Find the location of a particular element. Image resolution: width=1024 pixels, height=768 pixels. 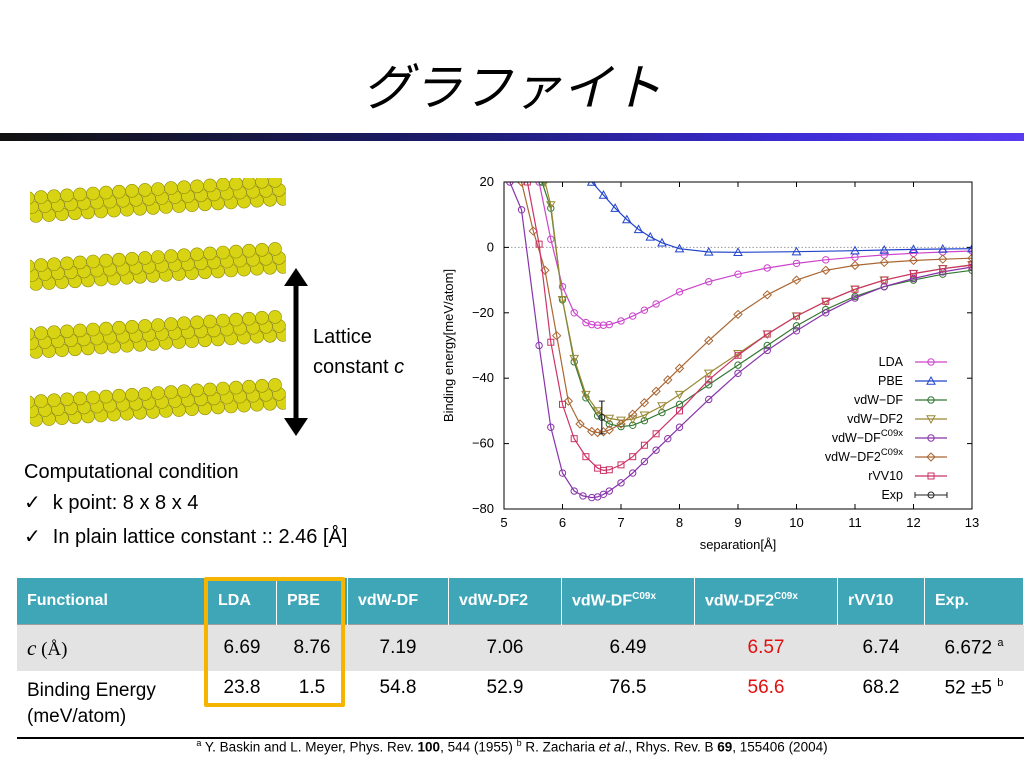

footnote-ref: a is located at coordinates (1000, 642).